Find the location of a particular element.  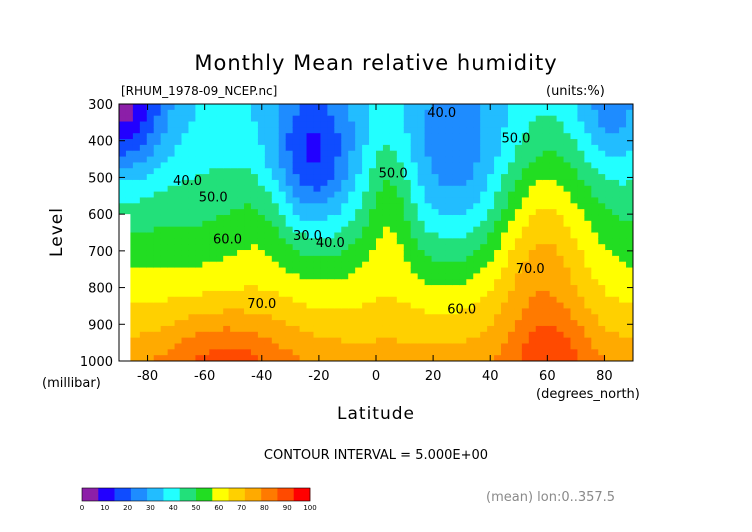

y-axis-title: Level is located at coordinates (57, 232).